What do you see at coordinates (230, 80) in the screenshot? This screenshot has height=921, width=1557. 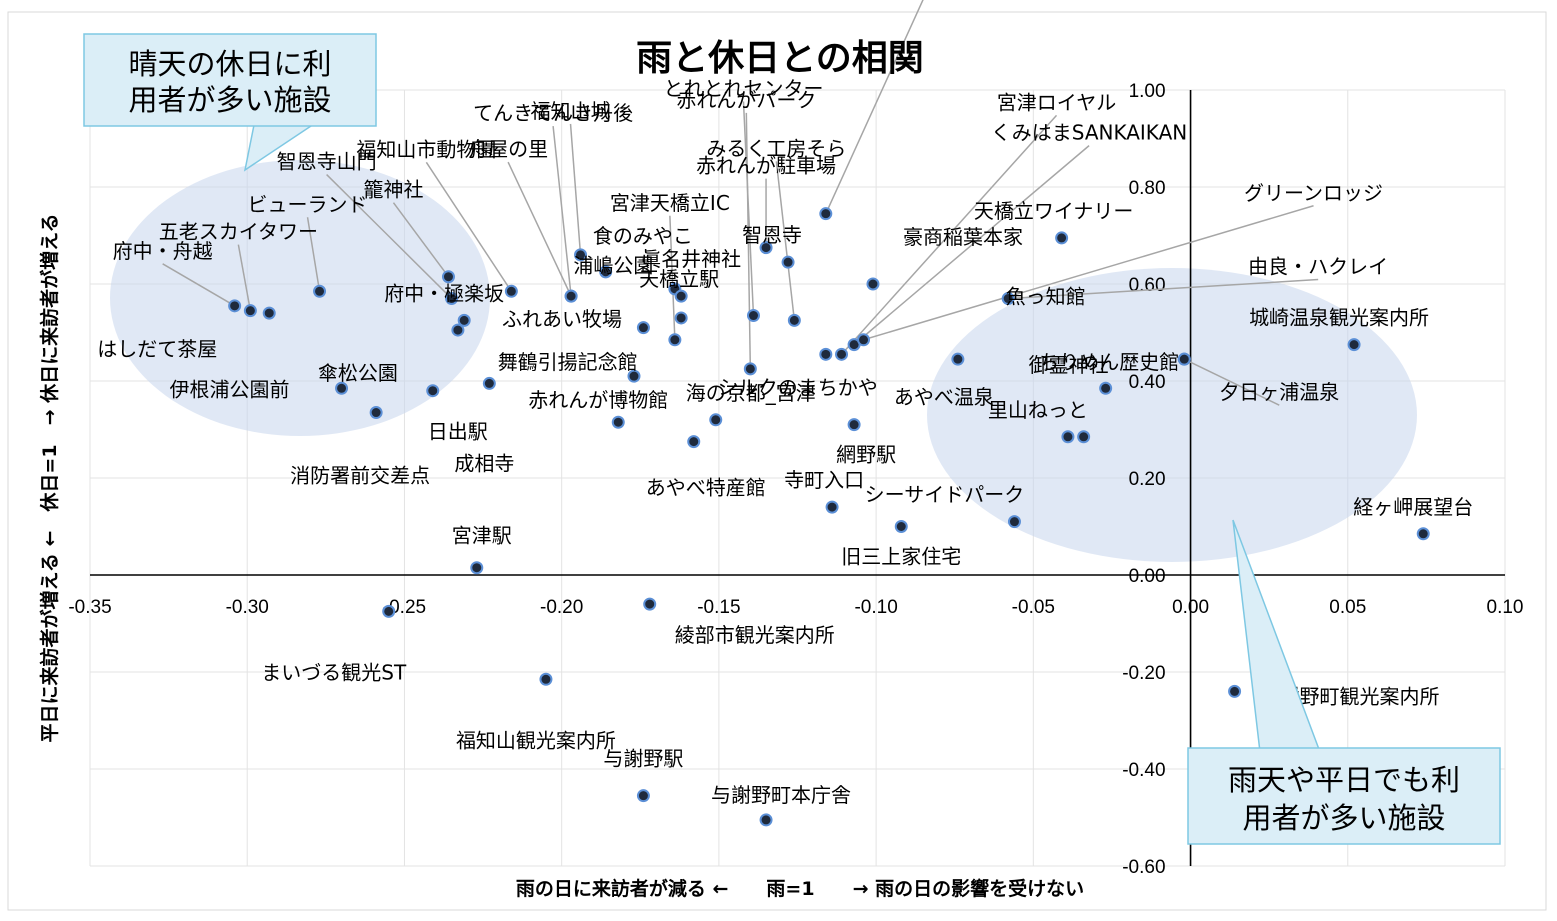 I see `annotation-box` at bounding box center [230, 80].